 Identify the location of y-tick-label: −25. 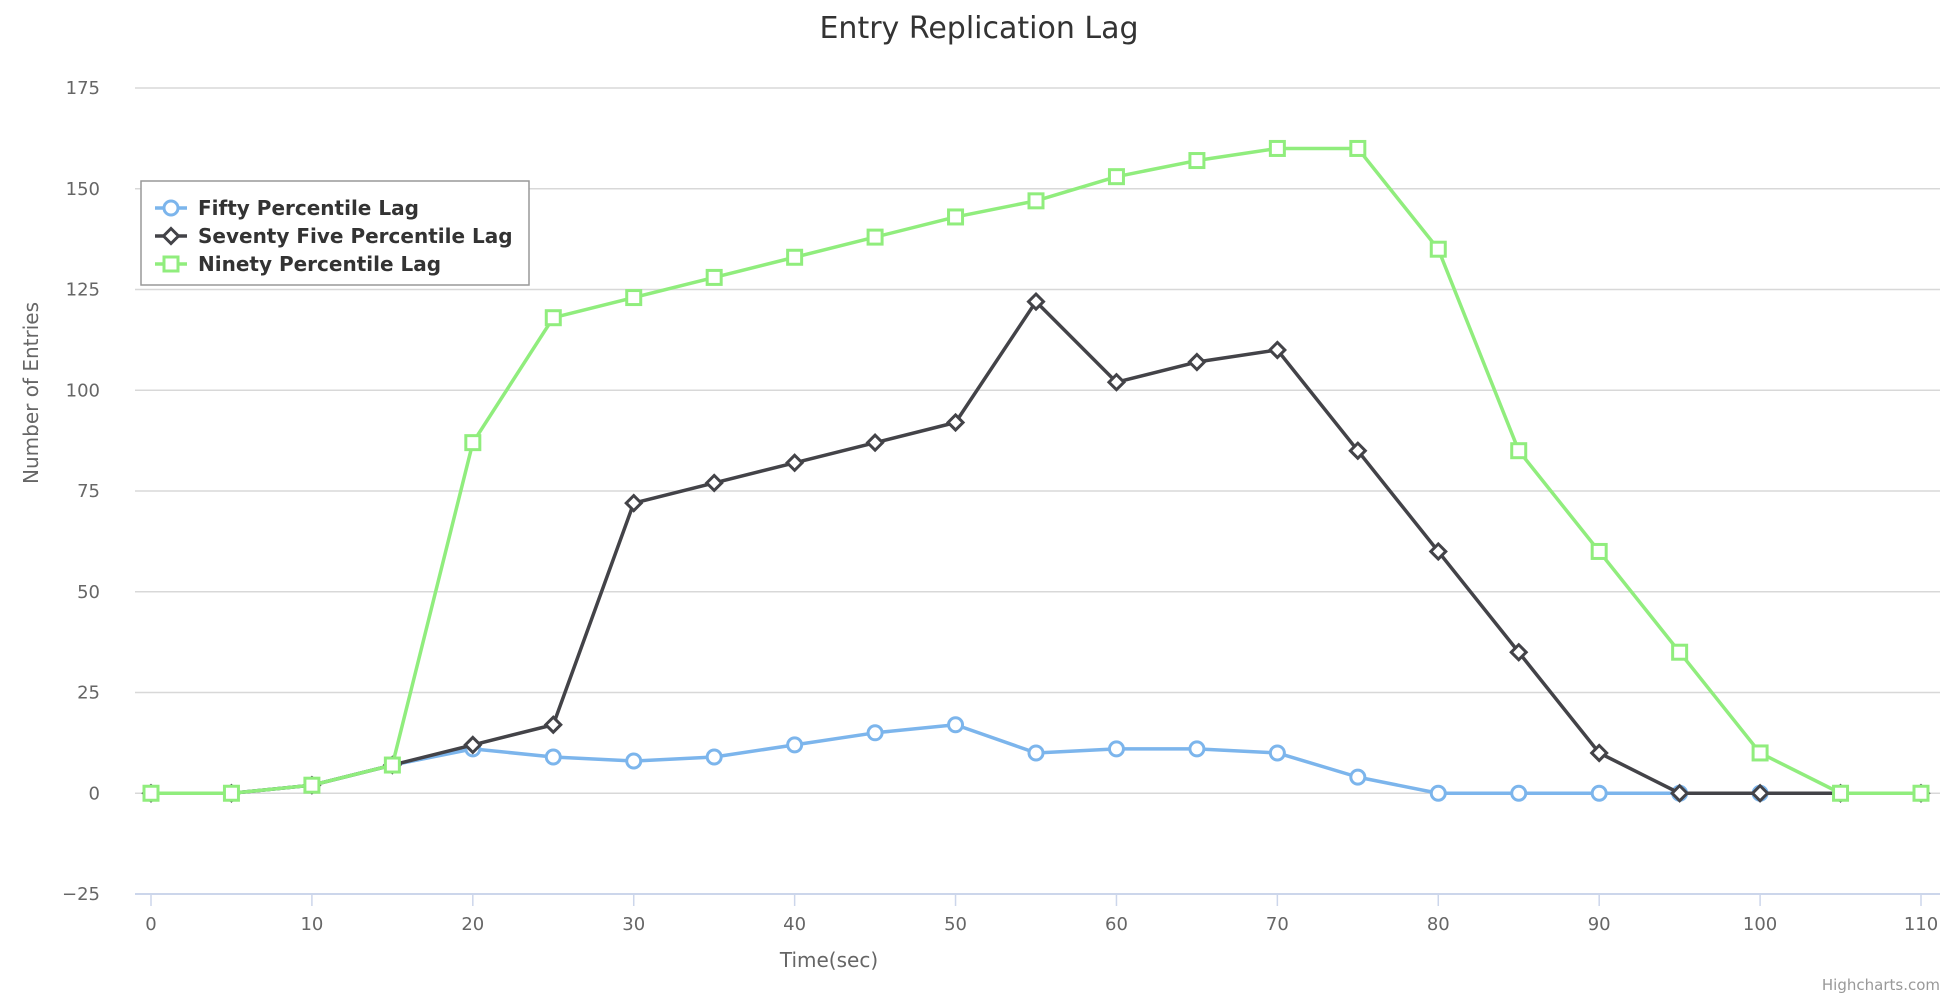
(81, 894).